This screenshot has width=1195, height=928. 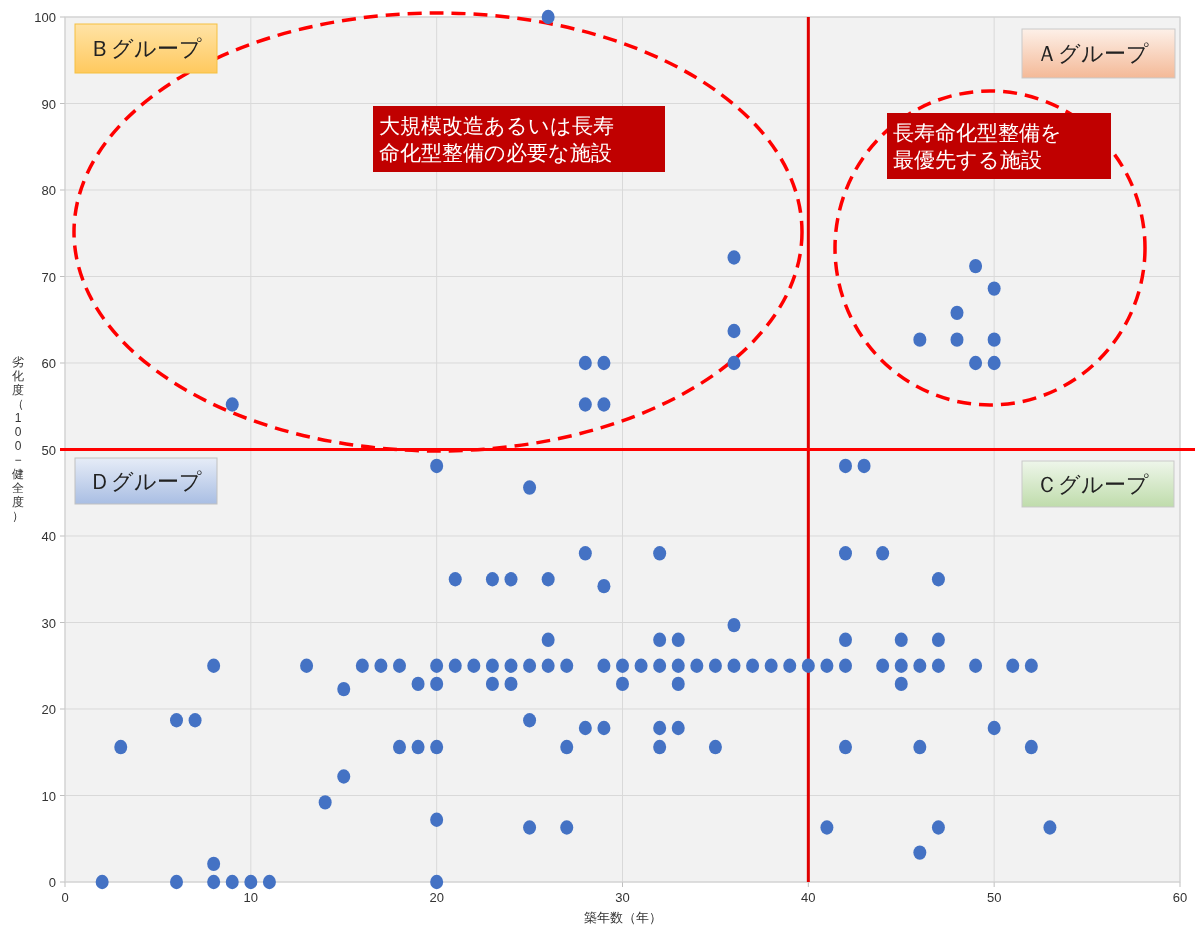 I want to click on y-tick-label: 0, so click(x=52, y=882).